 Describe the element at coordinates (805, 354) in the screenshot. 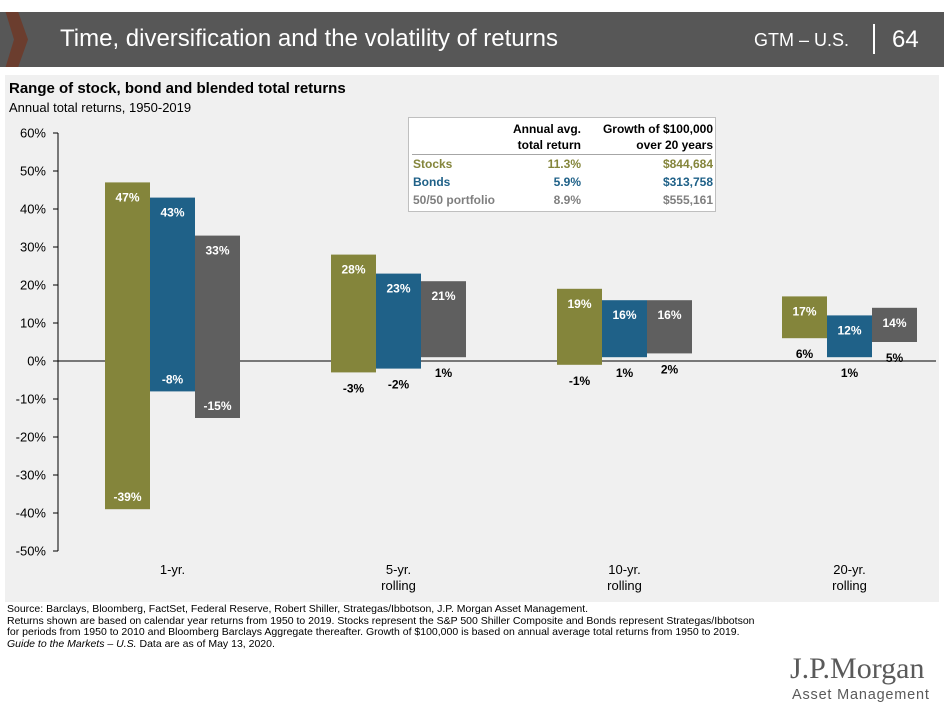

I see `data-label-low-stocks-4: 6%` at that location.